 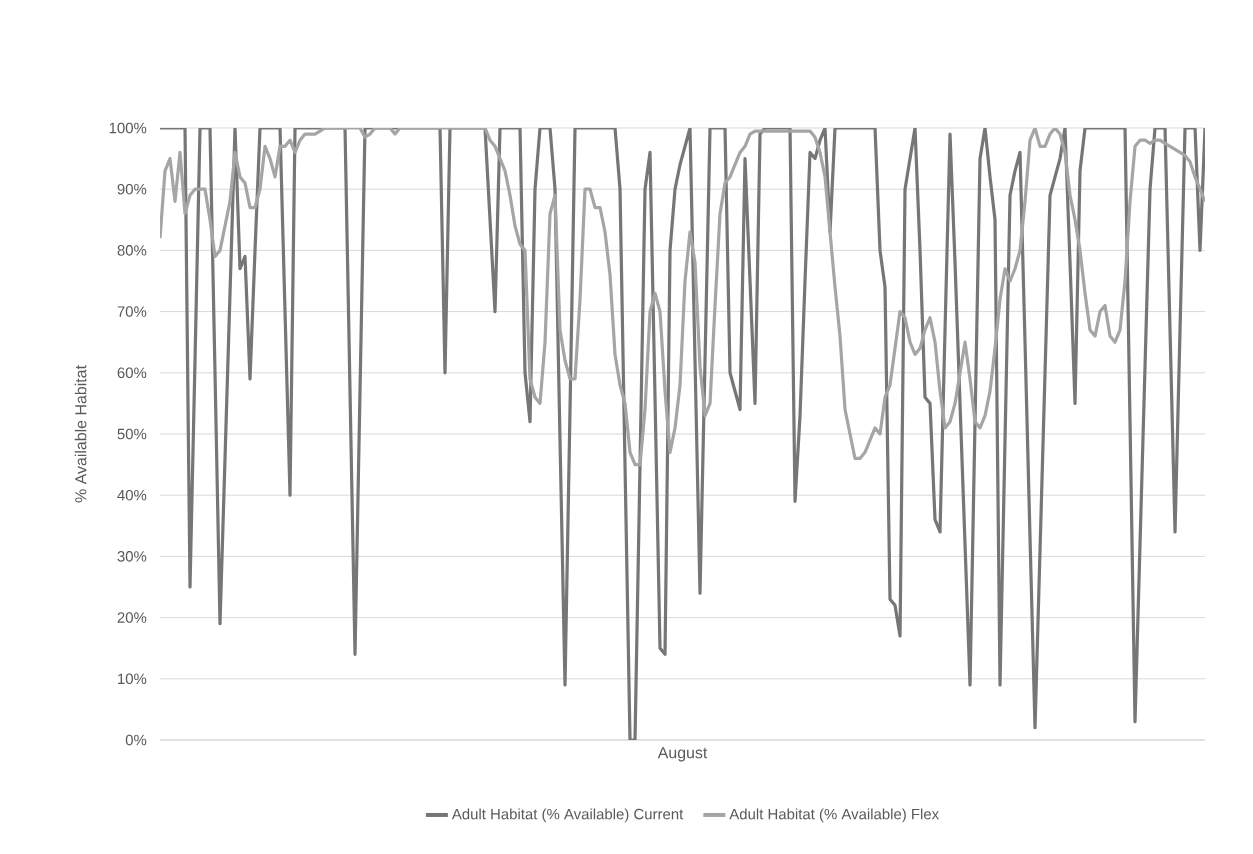 I want to click on x-axis-title: August, so click(x=682, y=754).